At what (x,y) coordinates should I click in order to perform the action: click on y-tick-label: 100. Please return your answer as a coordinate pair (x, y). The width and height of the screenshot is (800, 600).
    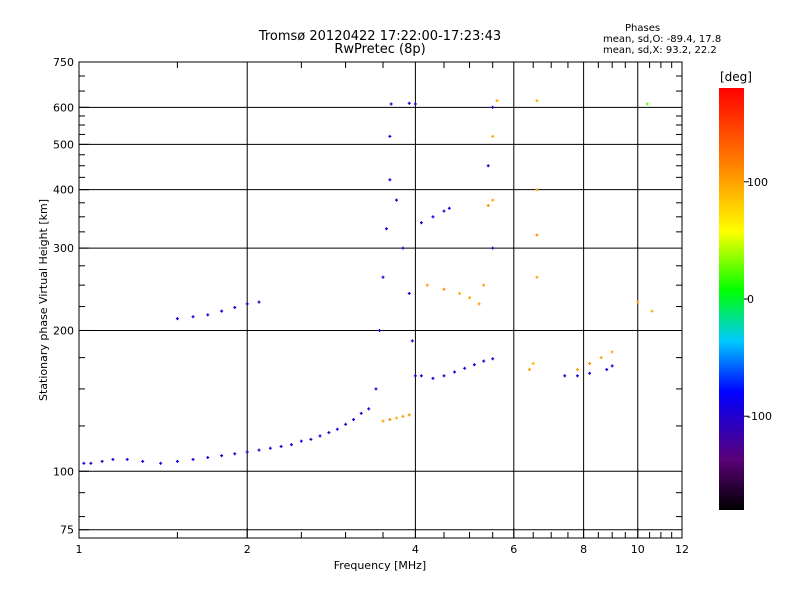
    Looking at the image, I should click on (63, 471).